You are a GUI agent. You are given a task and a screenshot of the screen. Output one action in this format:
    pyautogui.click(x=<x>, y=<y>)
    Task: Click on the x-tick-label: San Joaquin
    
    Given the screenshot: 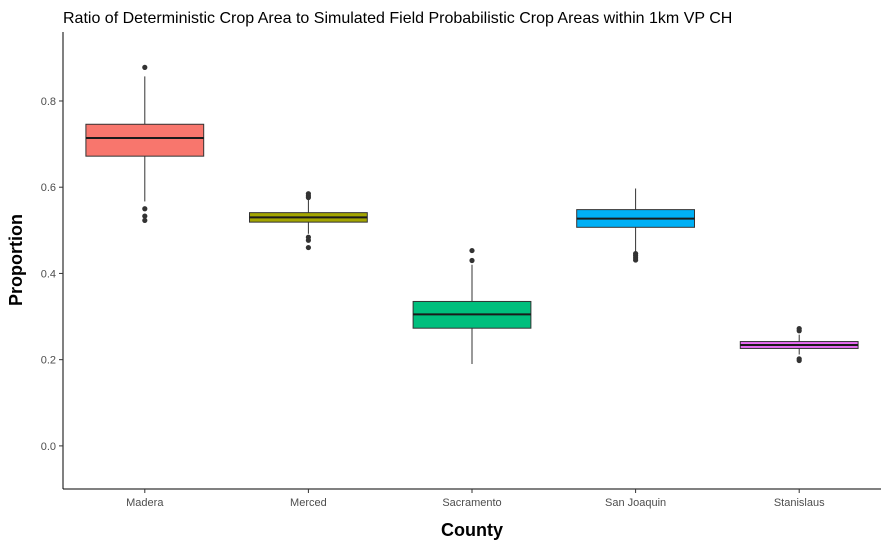 What is the action you would take?
    pyautogui.click(x=635, y=503)
    